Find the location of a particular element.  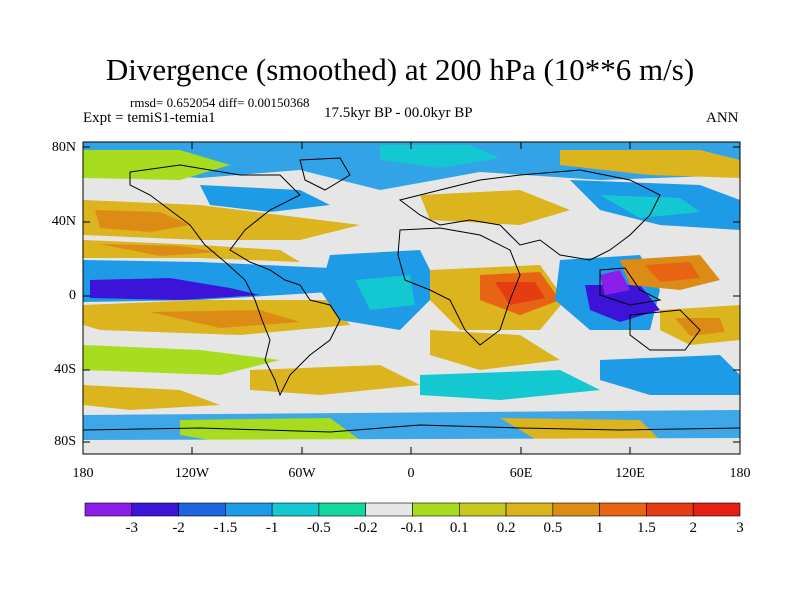

lon-label-180w: 180 is located at coordinates (83, 473).